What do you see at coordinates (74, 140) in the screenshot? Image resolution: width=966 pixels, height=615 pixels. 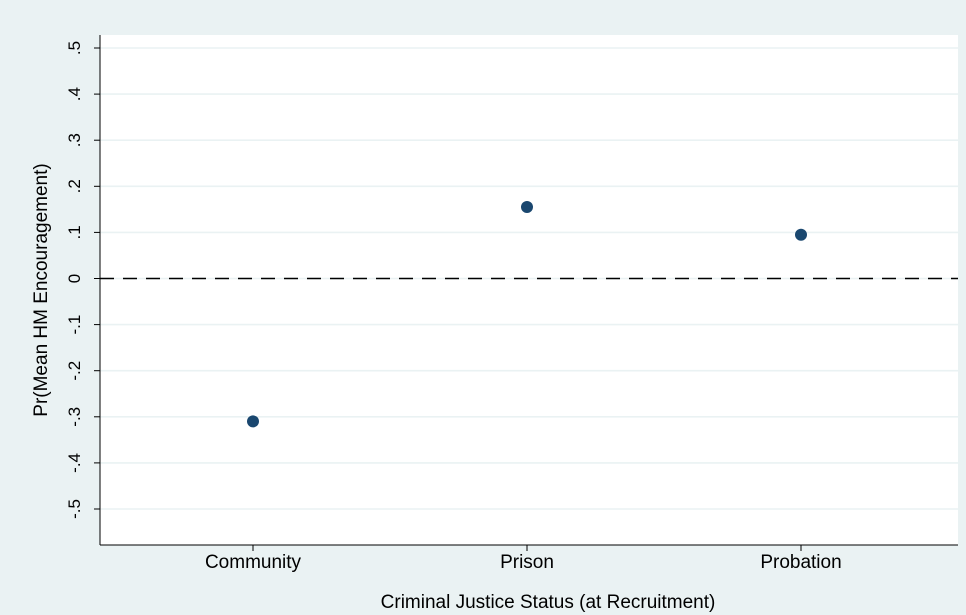 I see `y-tick-label: .3` at bounding box center [74, 140].